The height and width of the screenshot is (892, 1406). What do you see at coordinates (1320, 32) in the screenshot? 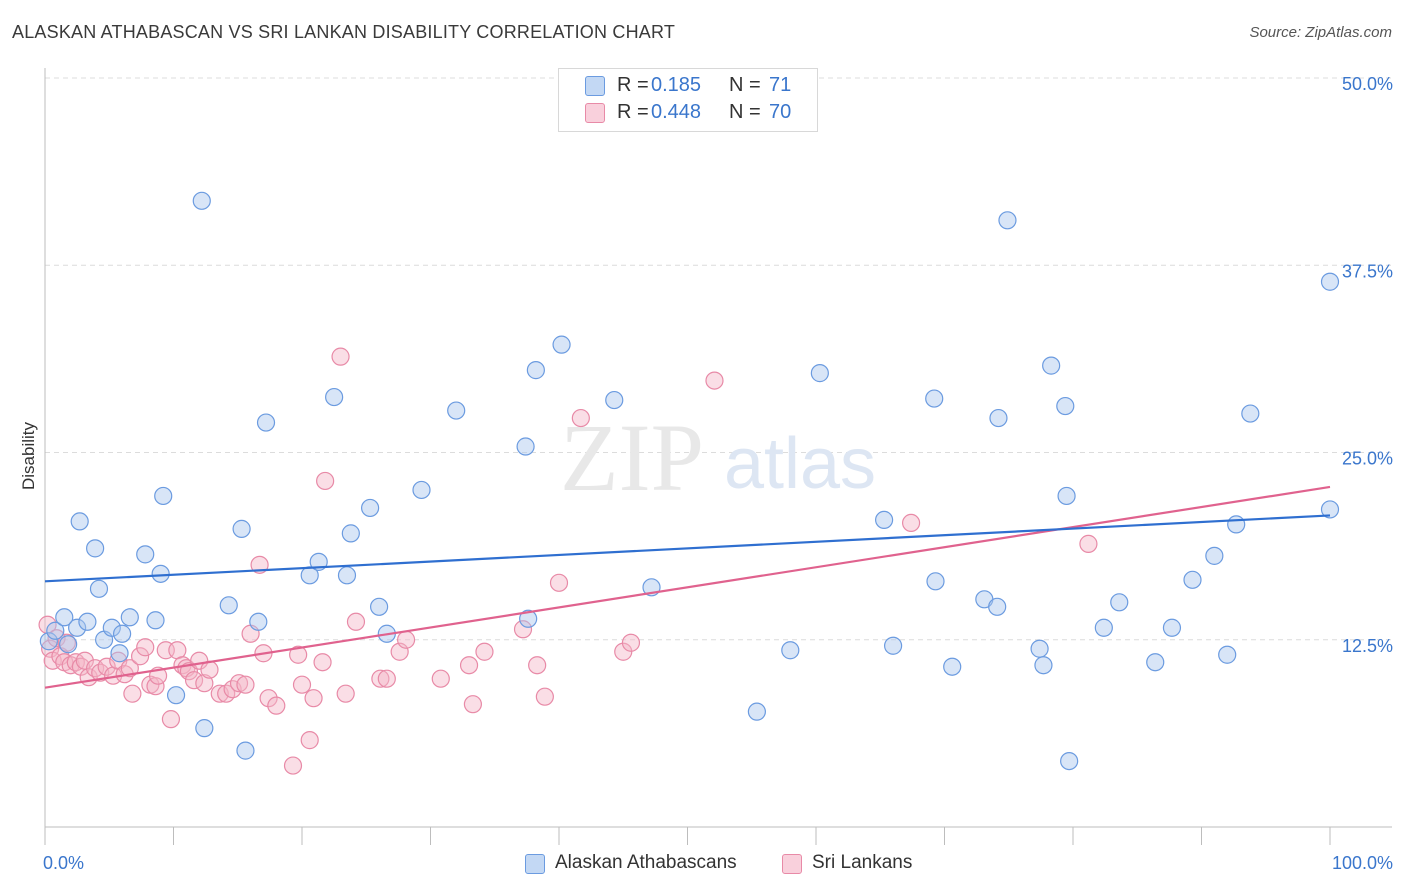
I see `source-label: Source: ZipAtlas.com` at bounding box center [1320, 32].